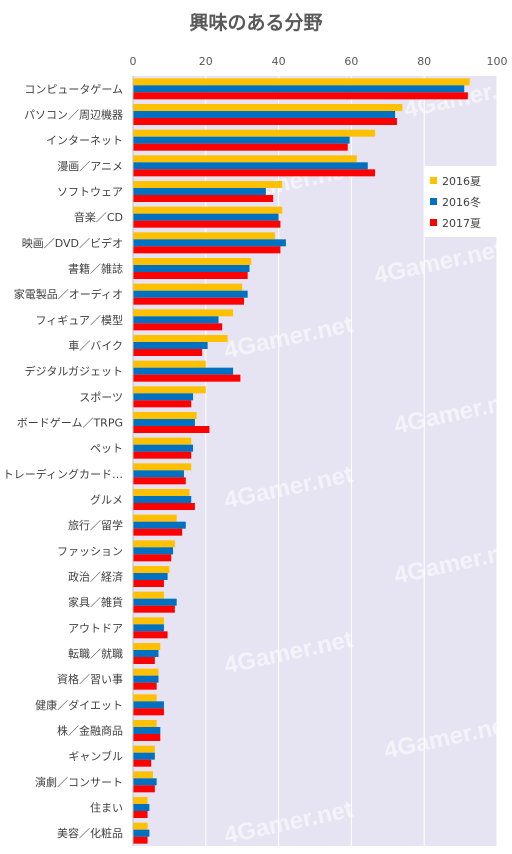 This screenshot has width=512, height=854. I want to click on chart-title: 興味のある分野, so click(256, 23).